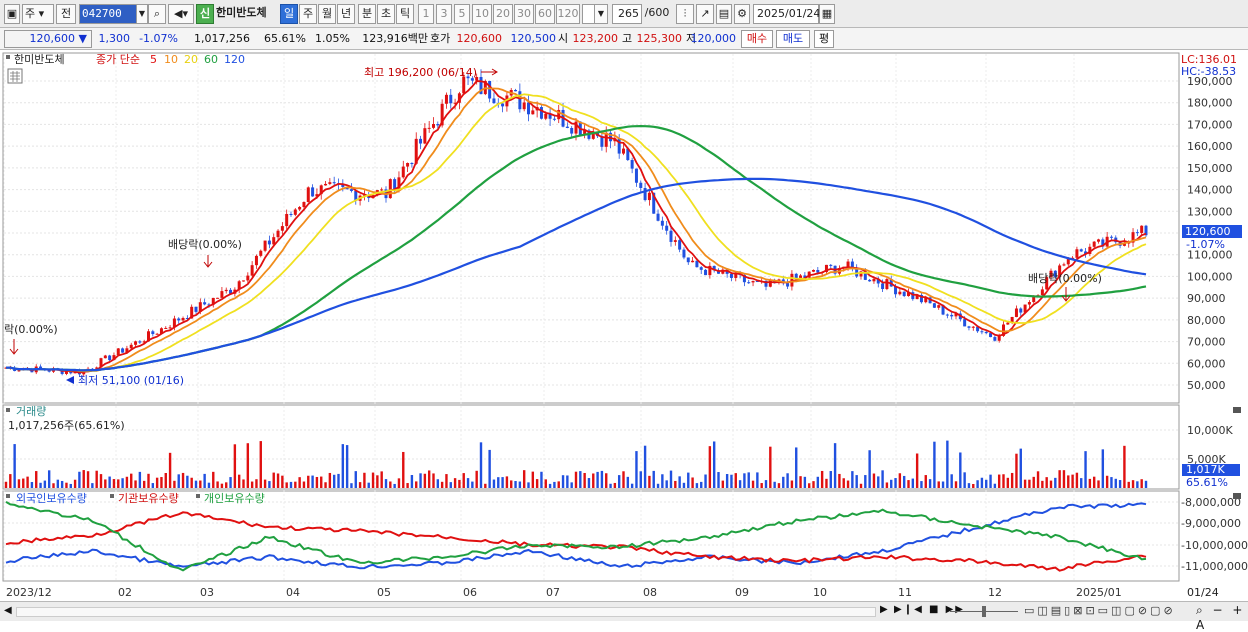  I want to click on stock-code-input: 042700, so click(108, 14).